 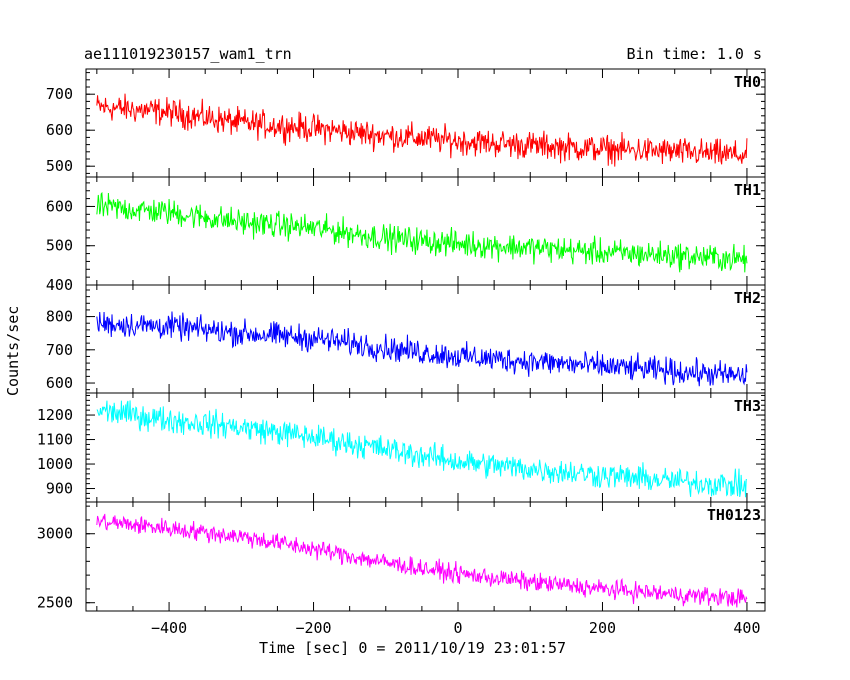 What do you see at coordinates (422, 232) in the screenshot?
I see `series-th1` at bounding box center [422, 232].